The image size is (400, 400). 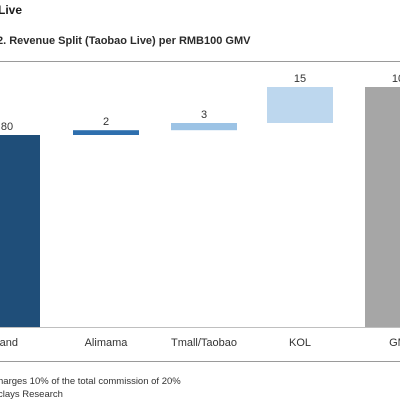 What do you see at coordinates (9, 343) in the screenshot?
I see `category-label: rand` at bounding box center [9, 343].